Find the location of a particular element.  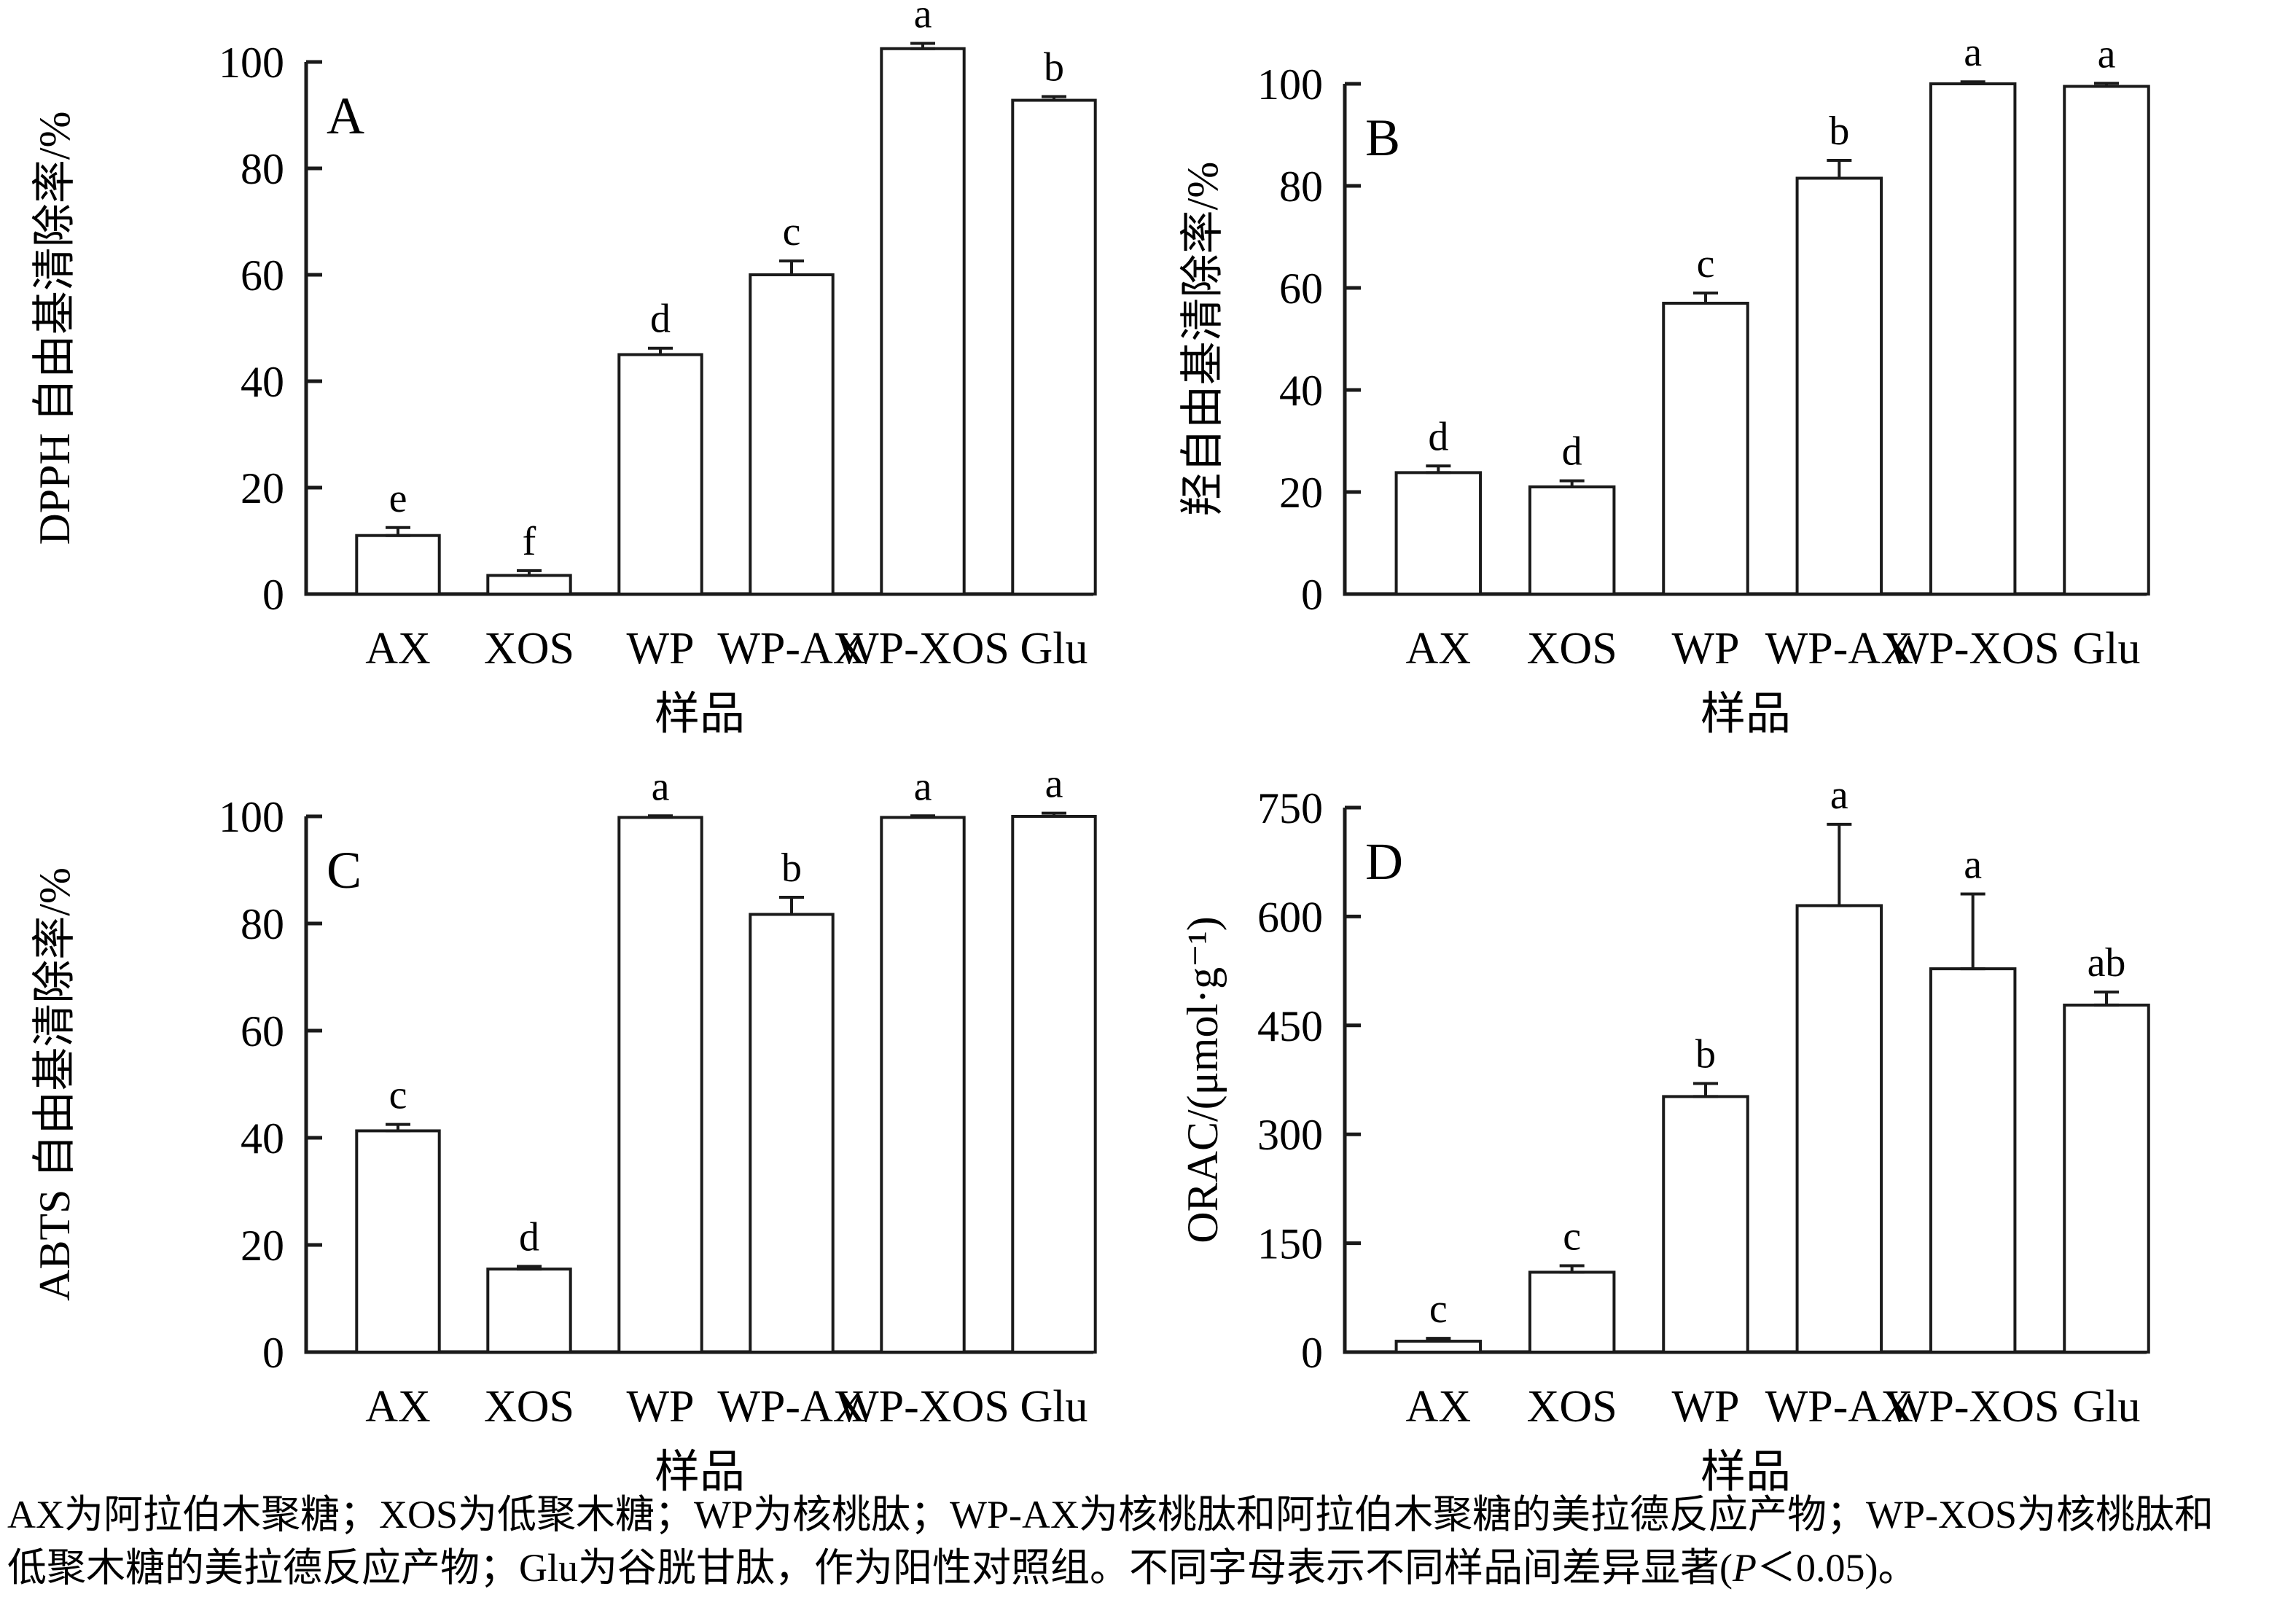

sig-letter: f is located at coordinates (529, 541).